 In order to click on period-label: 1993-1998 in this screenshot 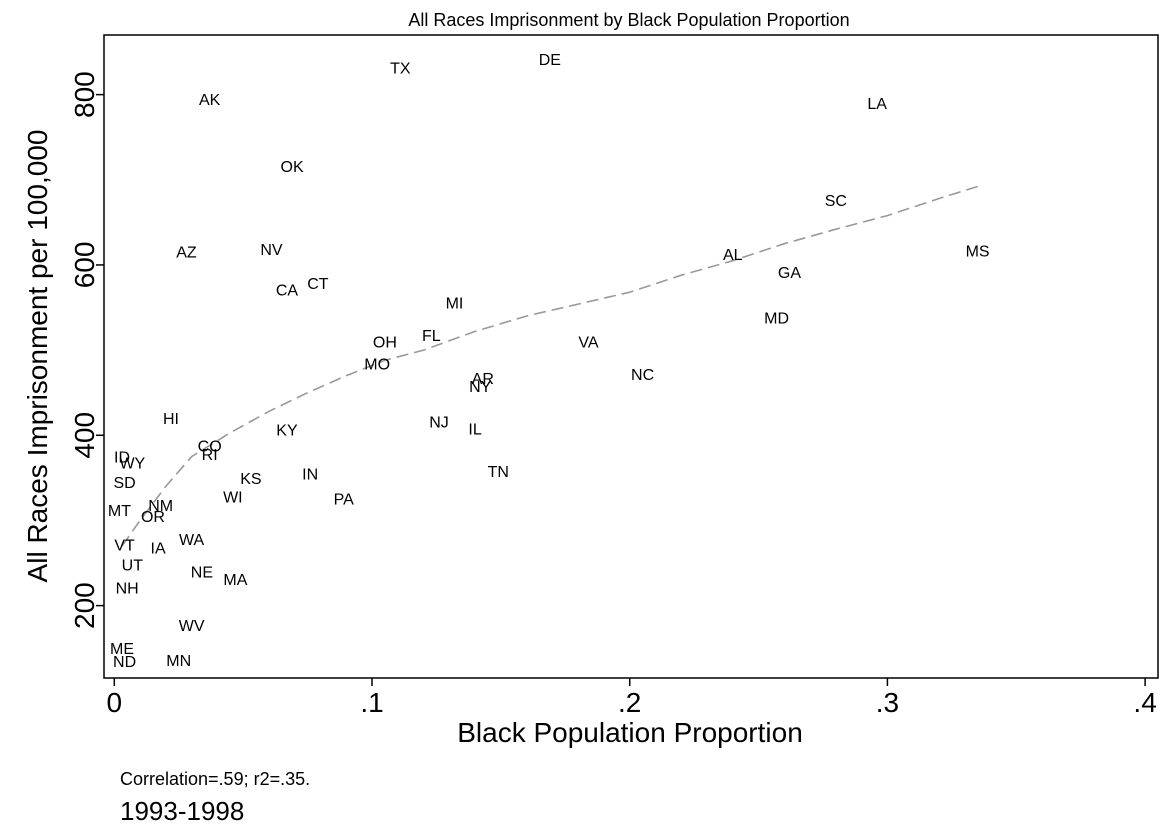, I will do `click(182, 811)`.